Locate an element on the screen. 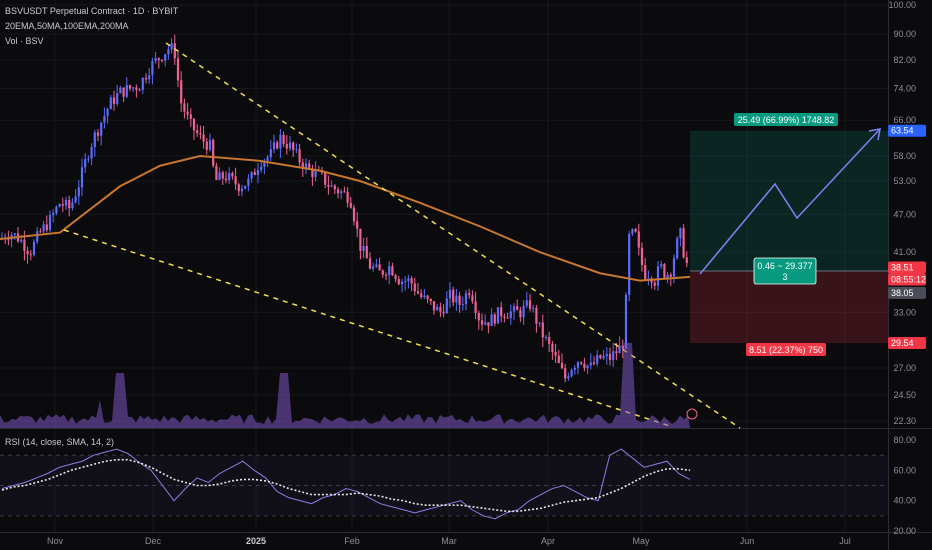  rsi-legend: RSI (14, close, SMA, 14, 2) is located at coordinates (60, 442).